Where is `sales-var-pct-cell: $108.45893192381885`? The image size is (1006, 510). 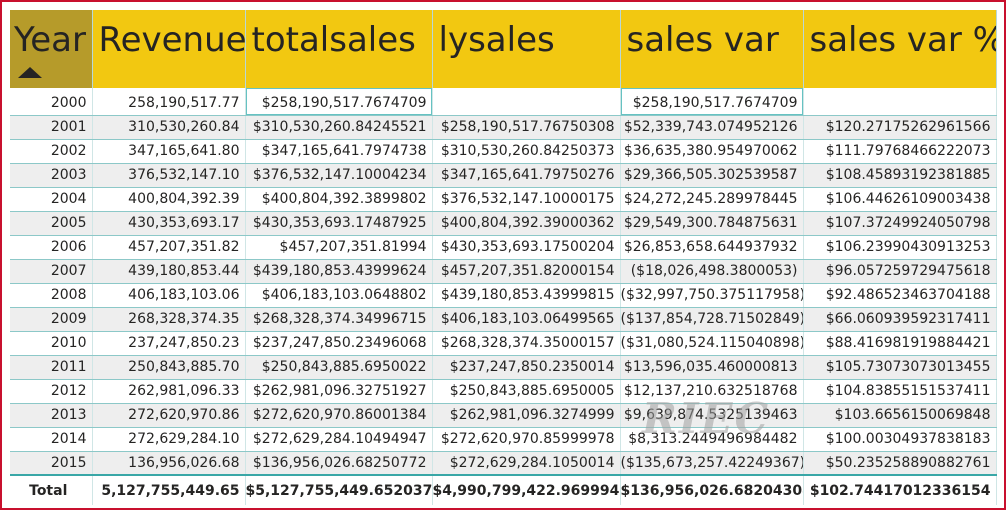
sales-var-pct-cell: $108.45893192381885 is located at coordinates (900, 175).